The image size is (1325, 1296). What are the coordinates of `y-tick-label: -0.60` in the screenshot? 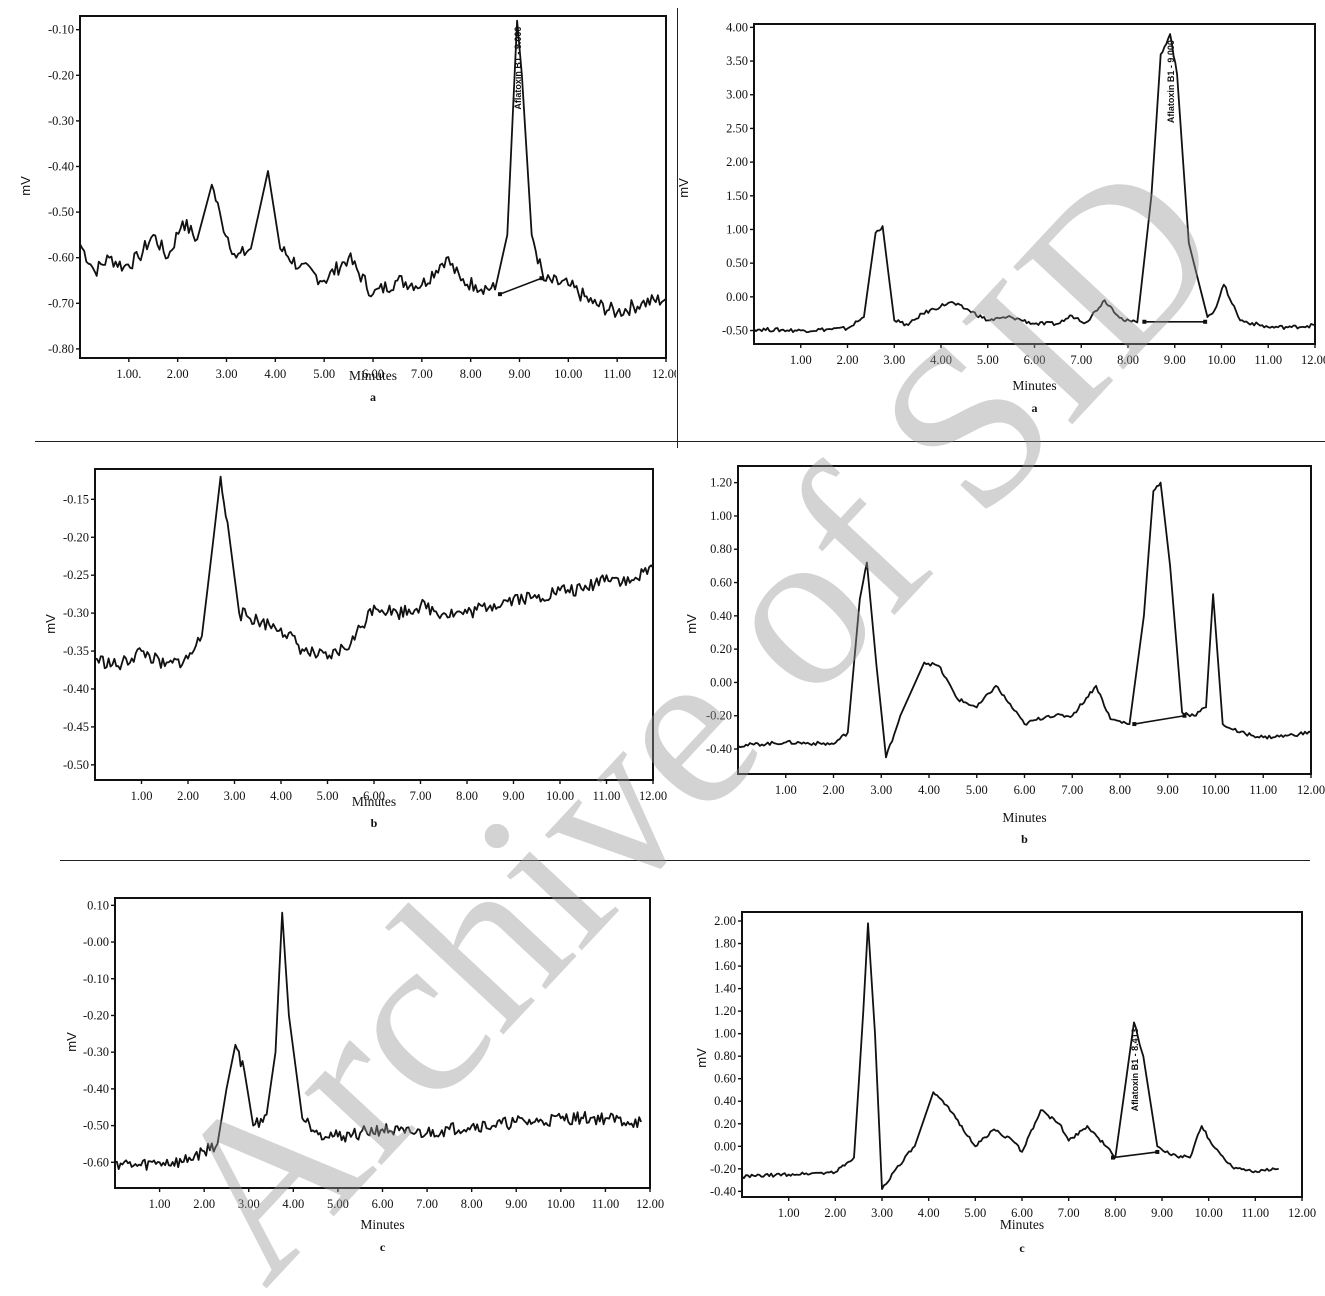 It's located at (61, 258).